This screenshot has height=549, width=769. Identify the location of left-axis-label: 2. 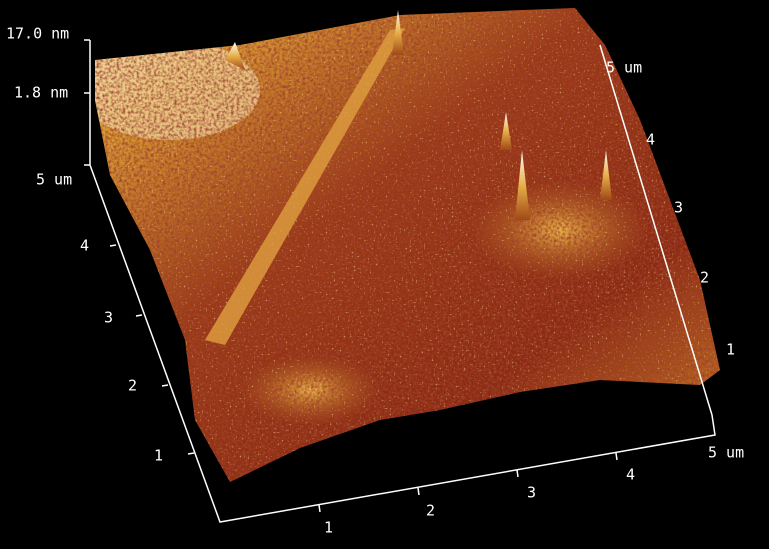
(132, 386).